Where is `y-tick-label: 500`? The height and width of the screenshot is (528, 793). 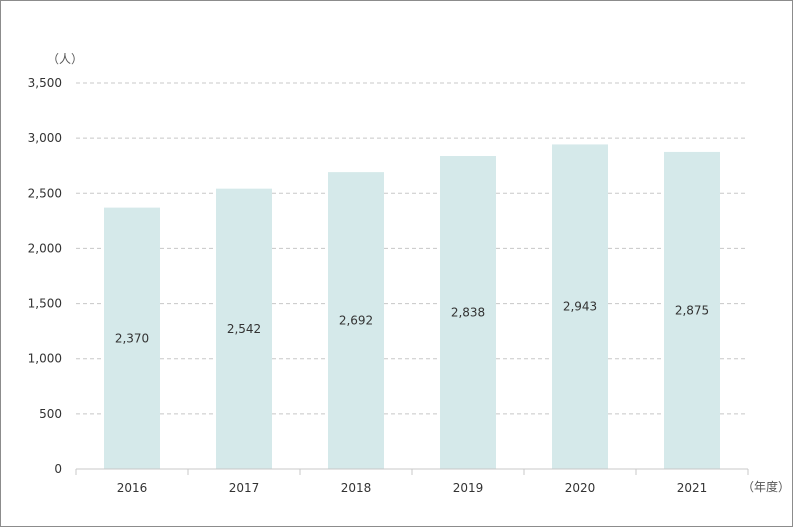
y-tick-label: 500 is located at coordinates (50, 414).